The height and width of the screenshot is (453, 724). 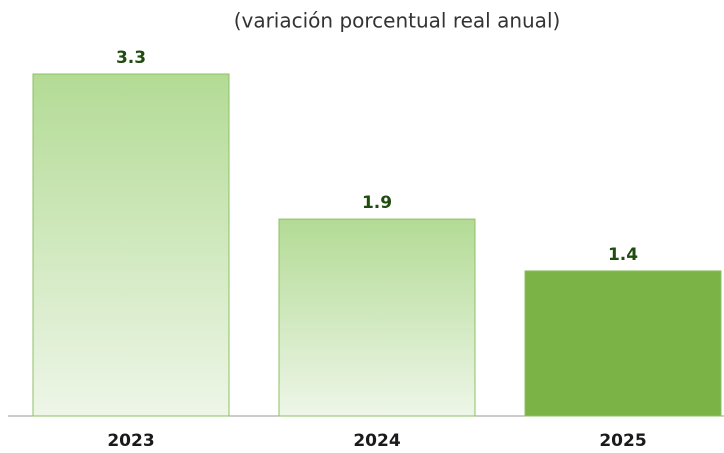 I want to click on value-label: 1.9, so click(x=377, y=203).